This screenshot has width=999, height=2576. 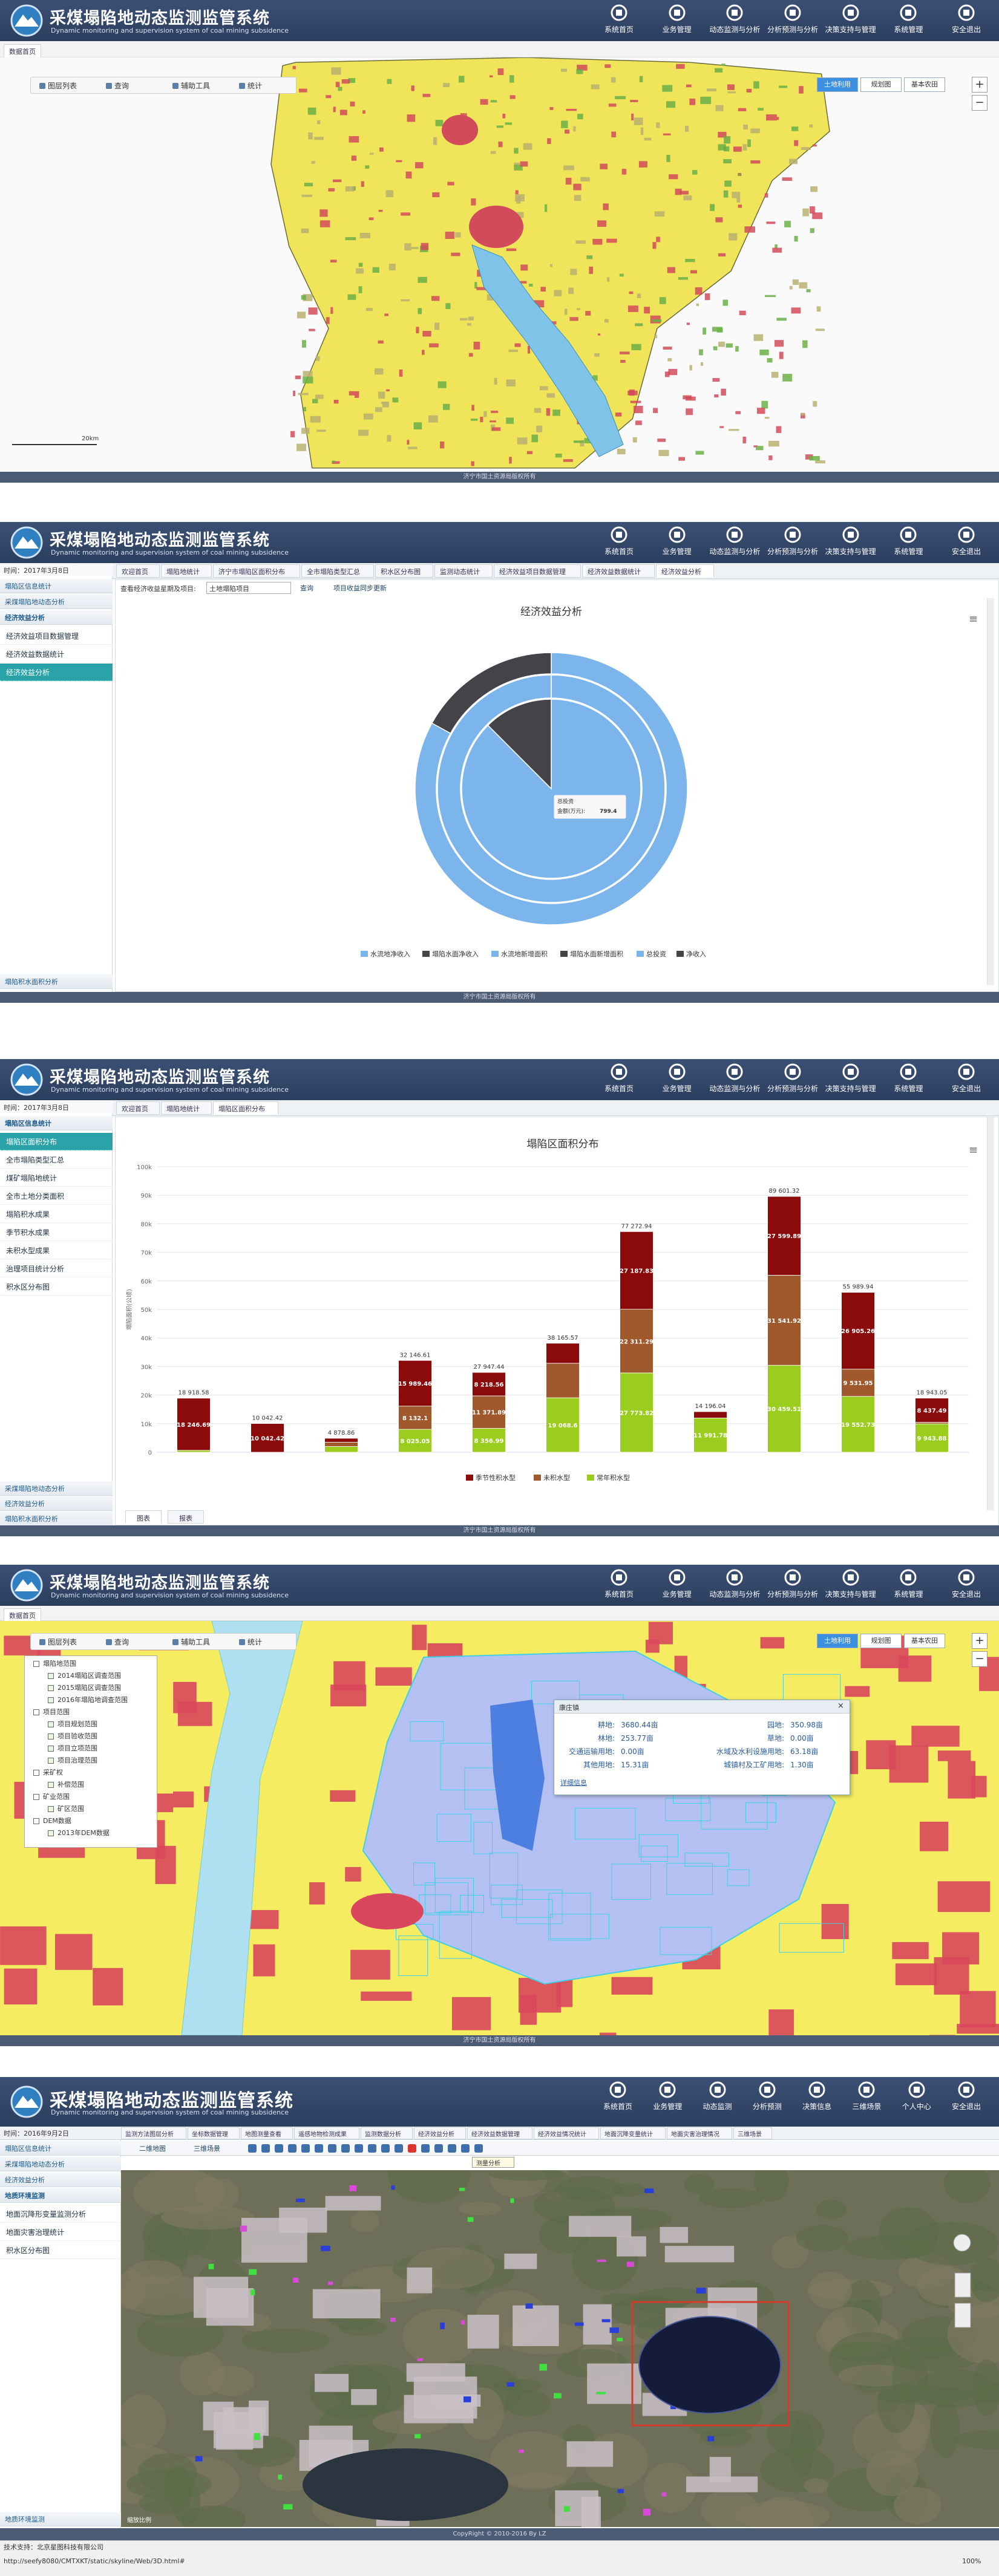 What do you see at coordinates (360, 588) in the screenshot?
I see `sync-button: 项目收益同步更新` at bounding box center [360, 588].